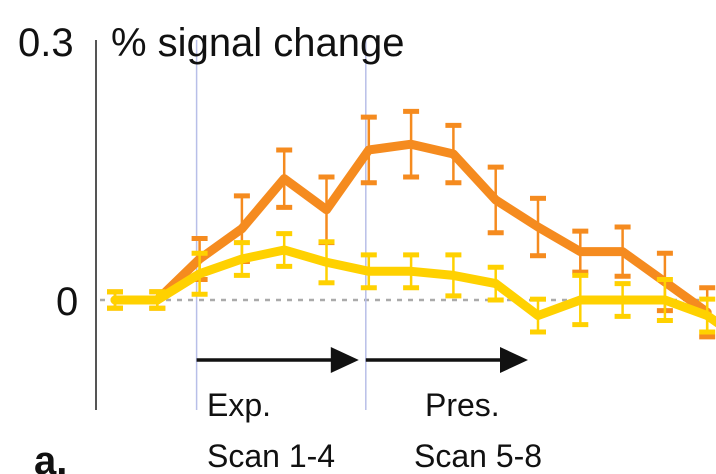 This screenshot has height=474, width=716. Describe the element at coordinates (46, 43) in the screenshot. I see `y-tick-label-top: 0.3` at that location.